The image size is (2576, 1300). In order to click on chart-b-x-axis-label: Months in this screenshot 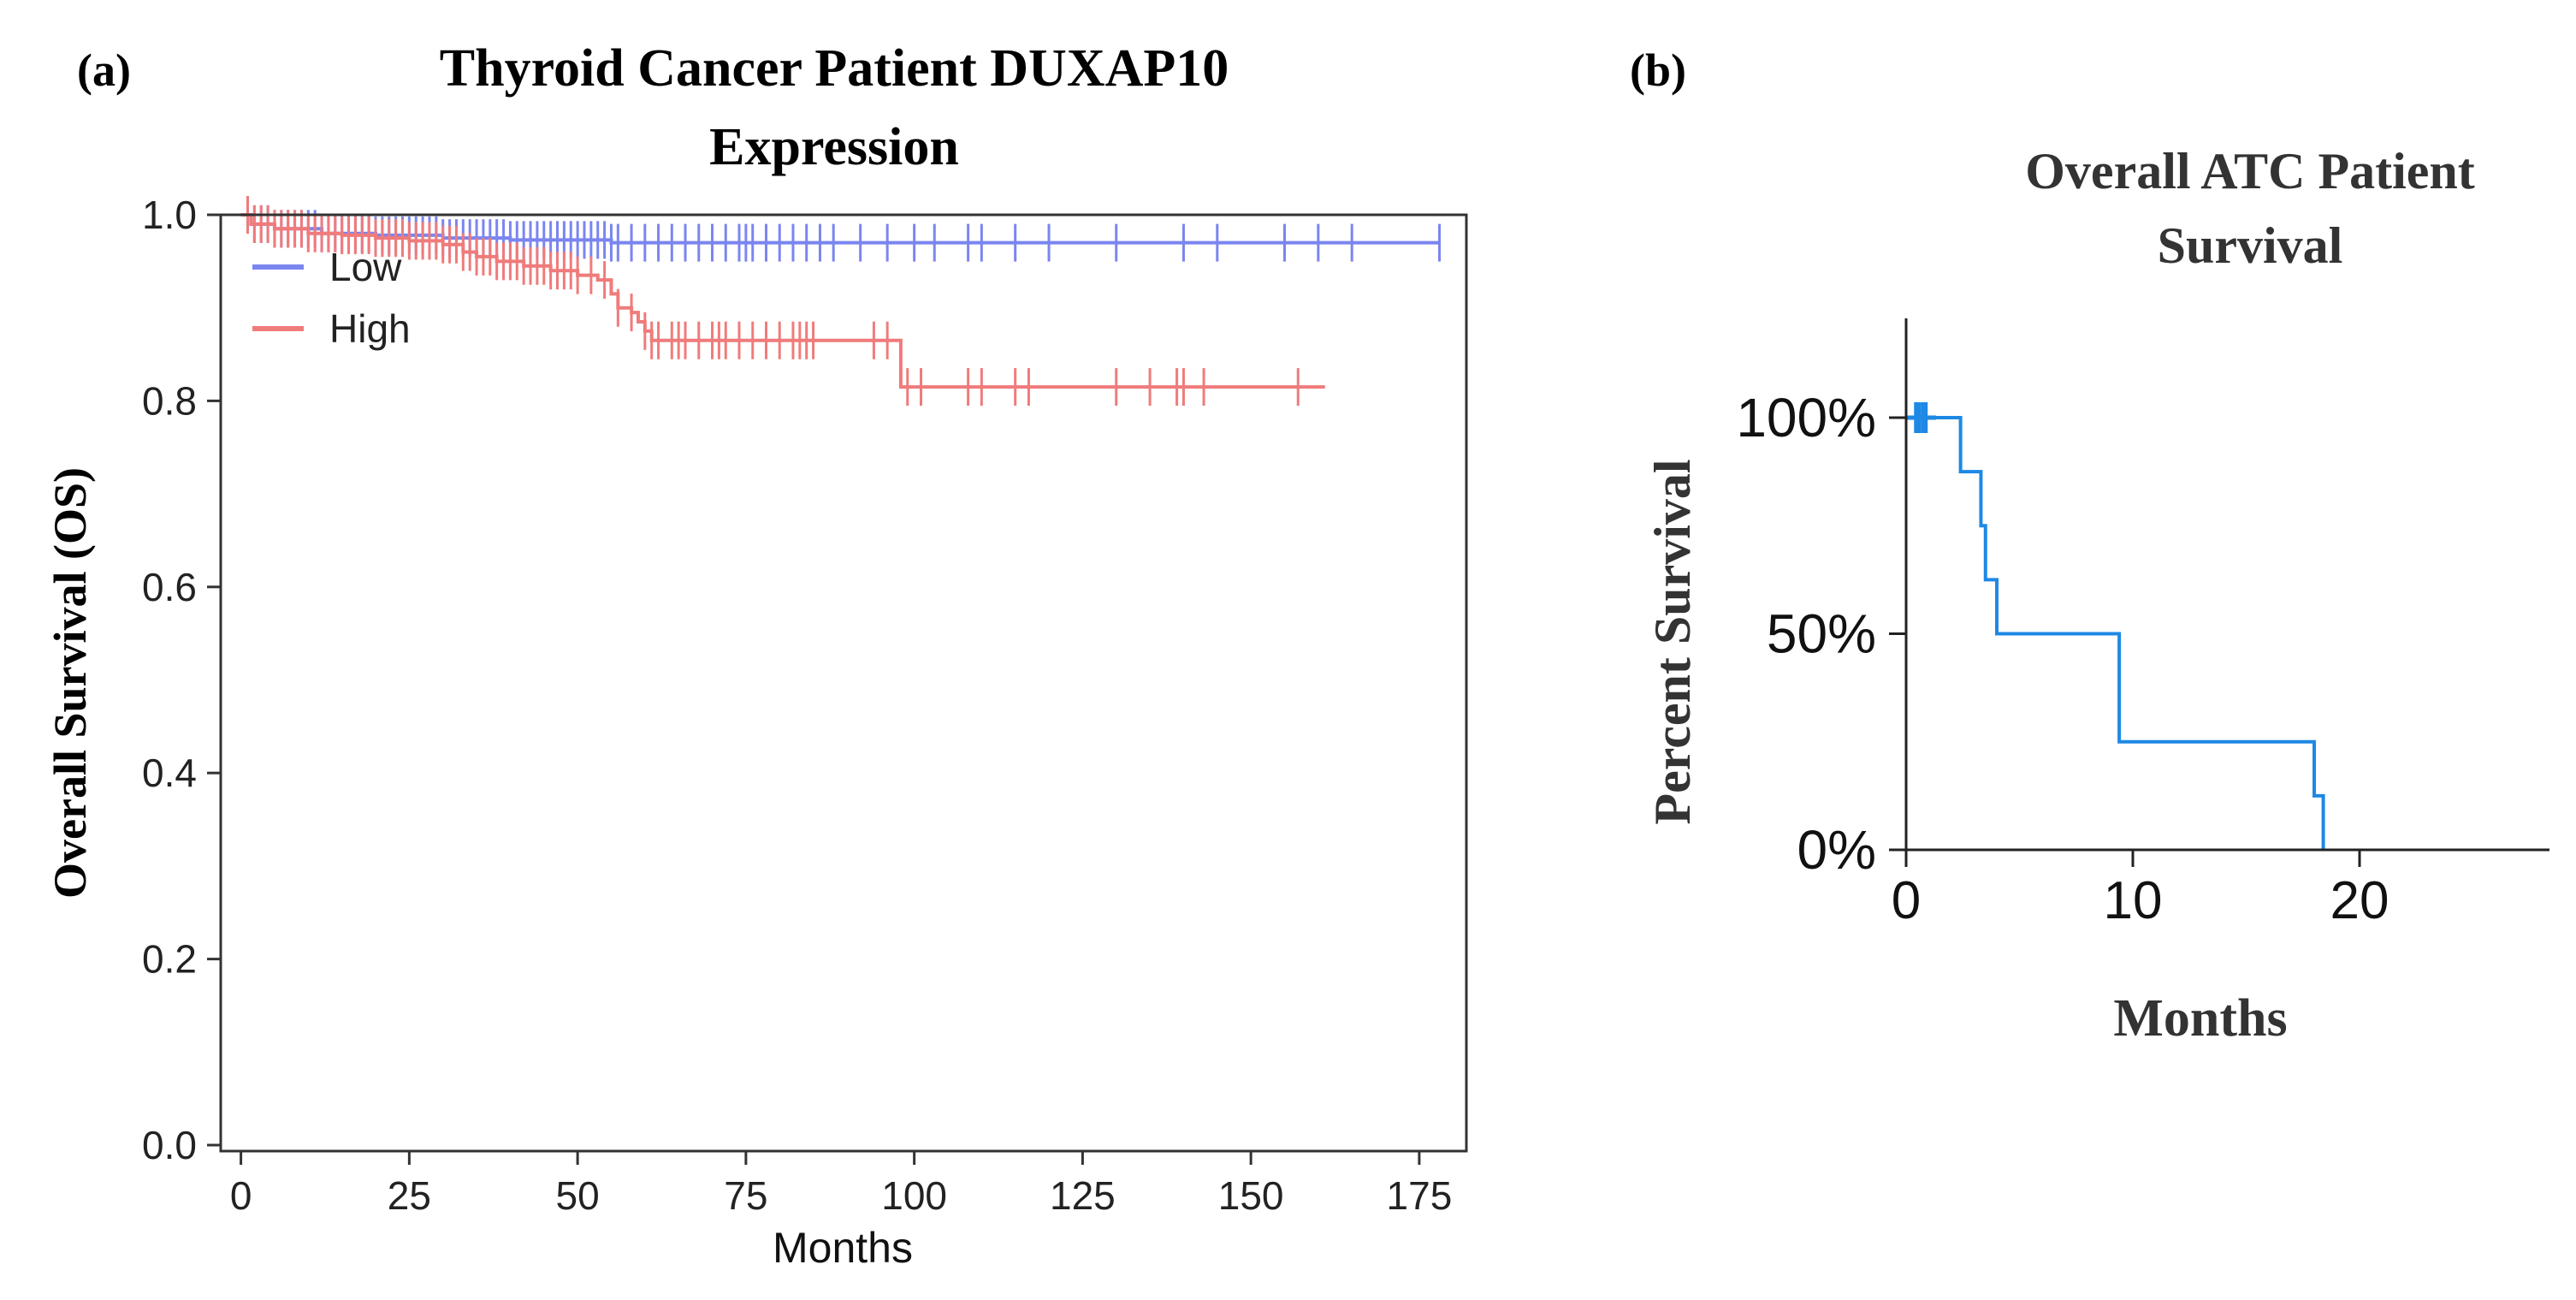, I will do `click(2200, 1018)`.